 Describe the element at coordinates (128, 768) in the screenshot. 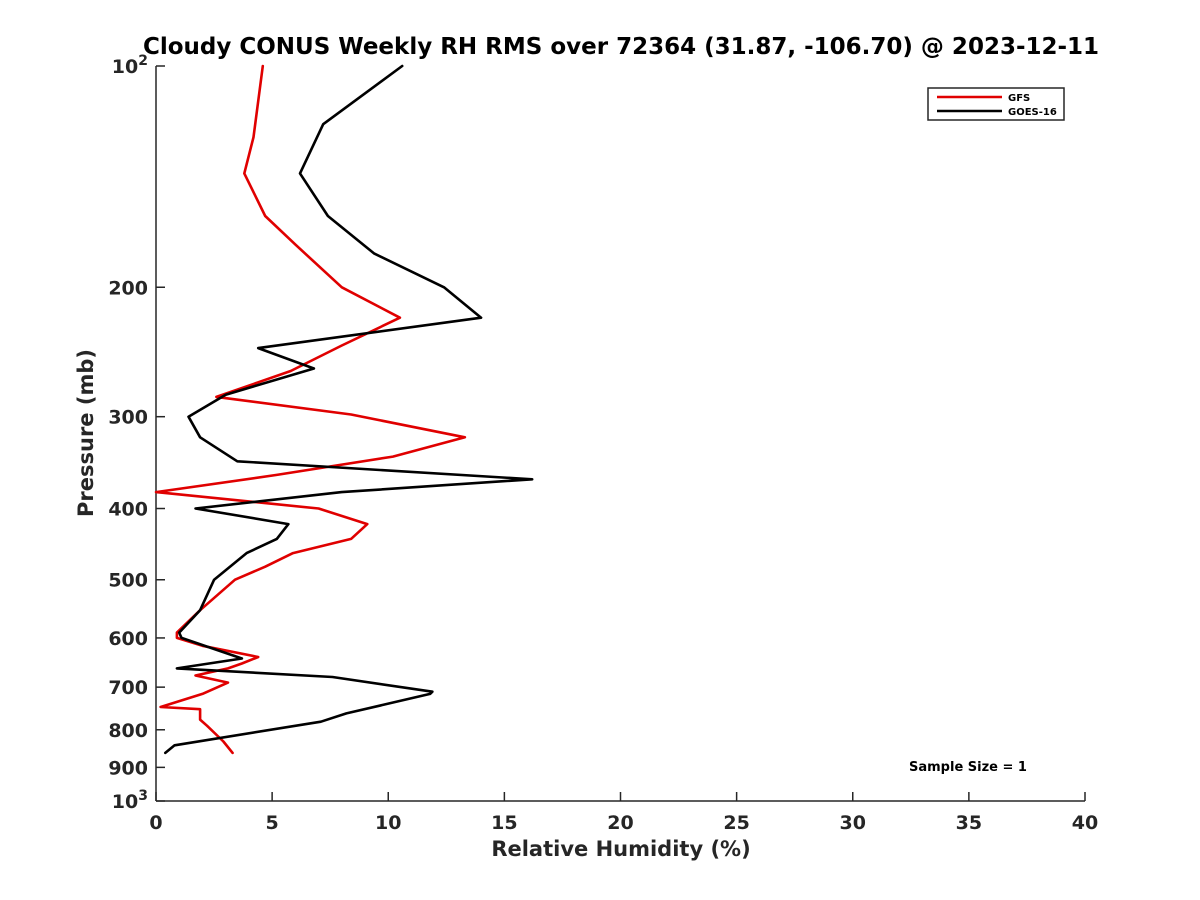

I see `y-tick-label: 900` at that location.